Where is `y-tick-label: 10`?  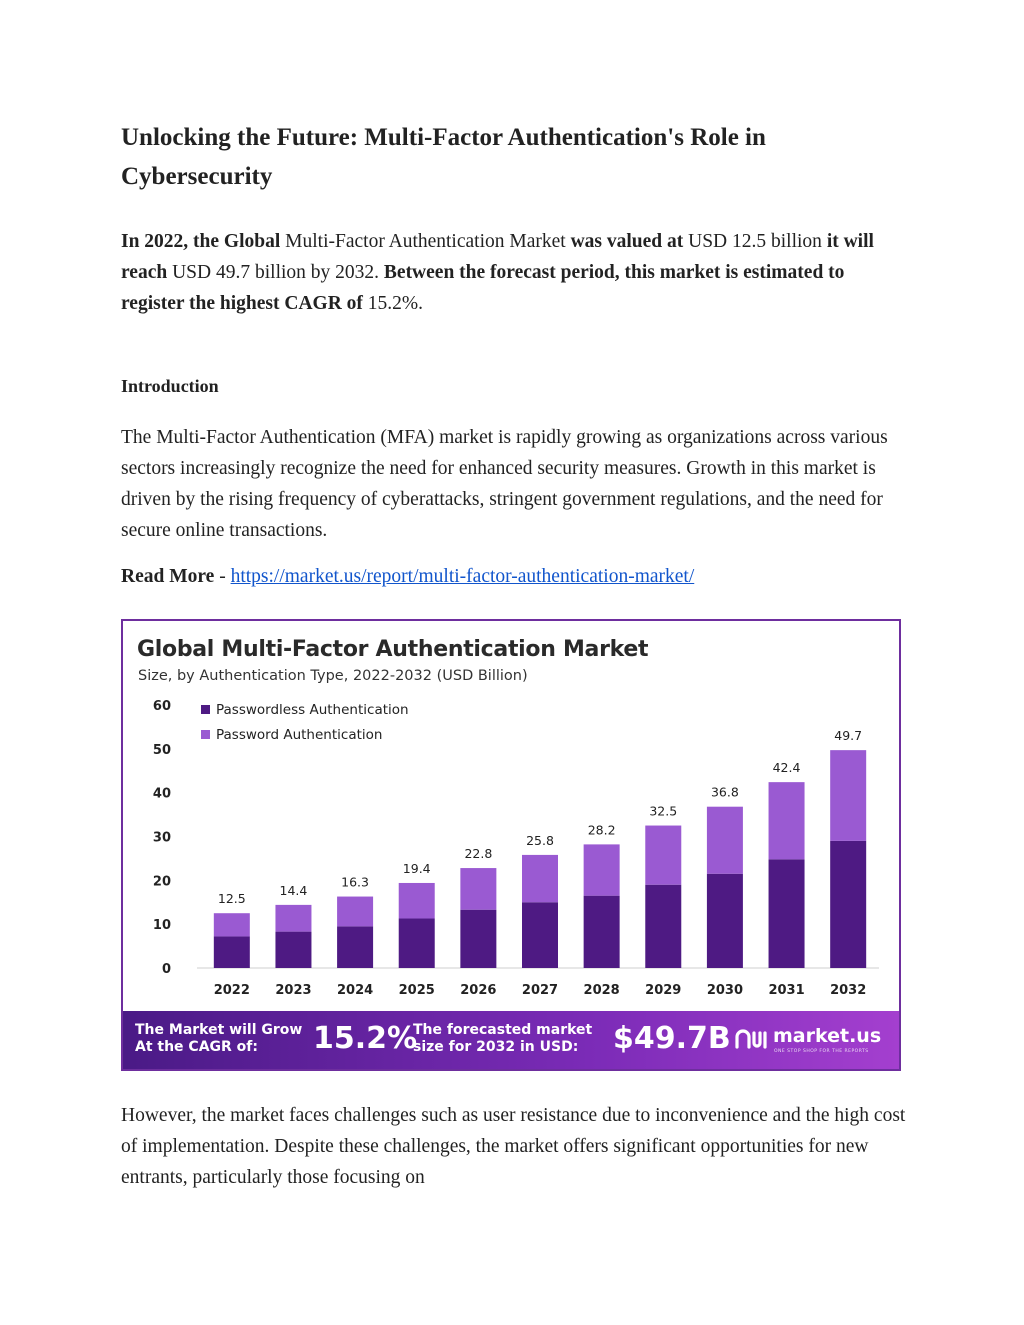 y-tick-label: 10 is located at coordinates (162, 925).